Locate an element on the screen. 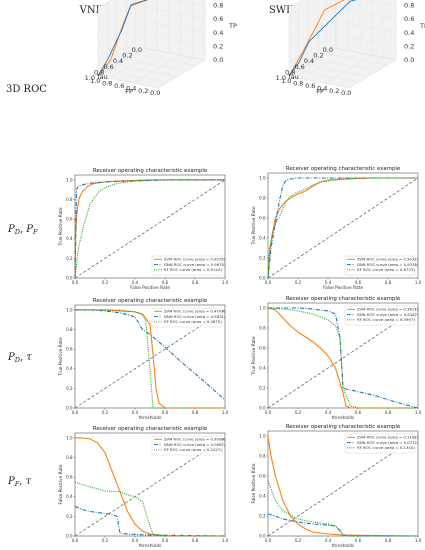 The width and height of the screenshot is (425, 550). tau-tick-label: 0.2 is located at coordinates (127, 56).